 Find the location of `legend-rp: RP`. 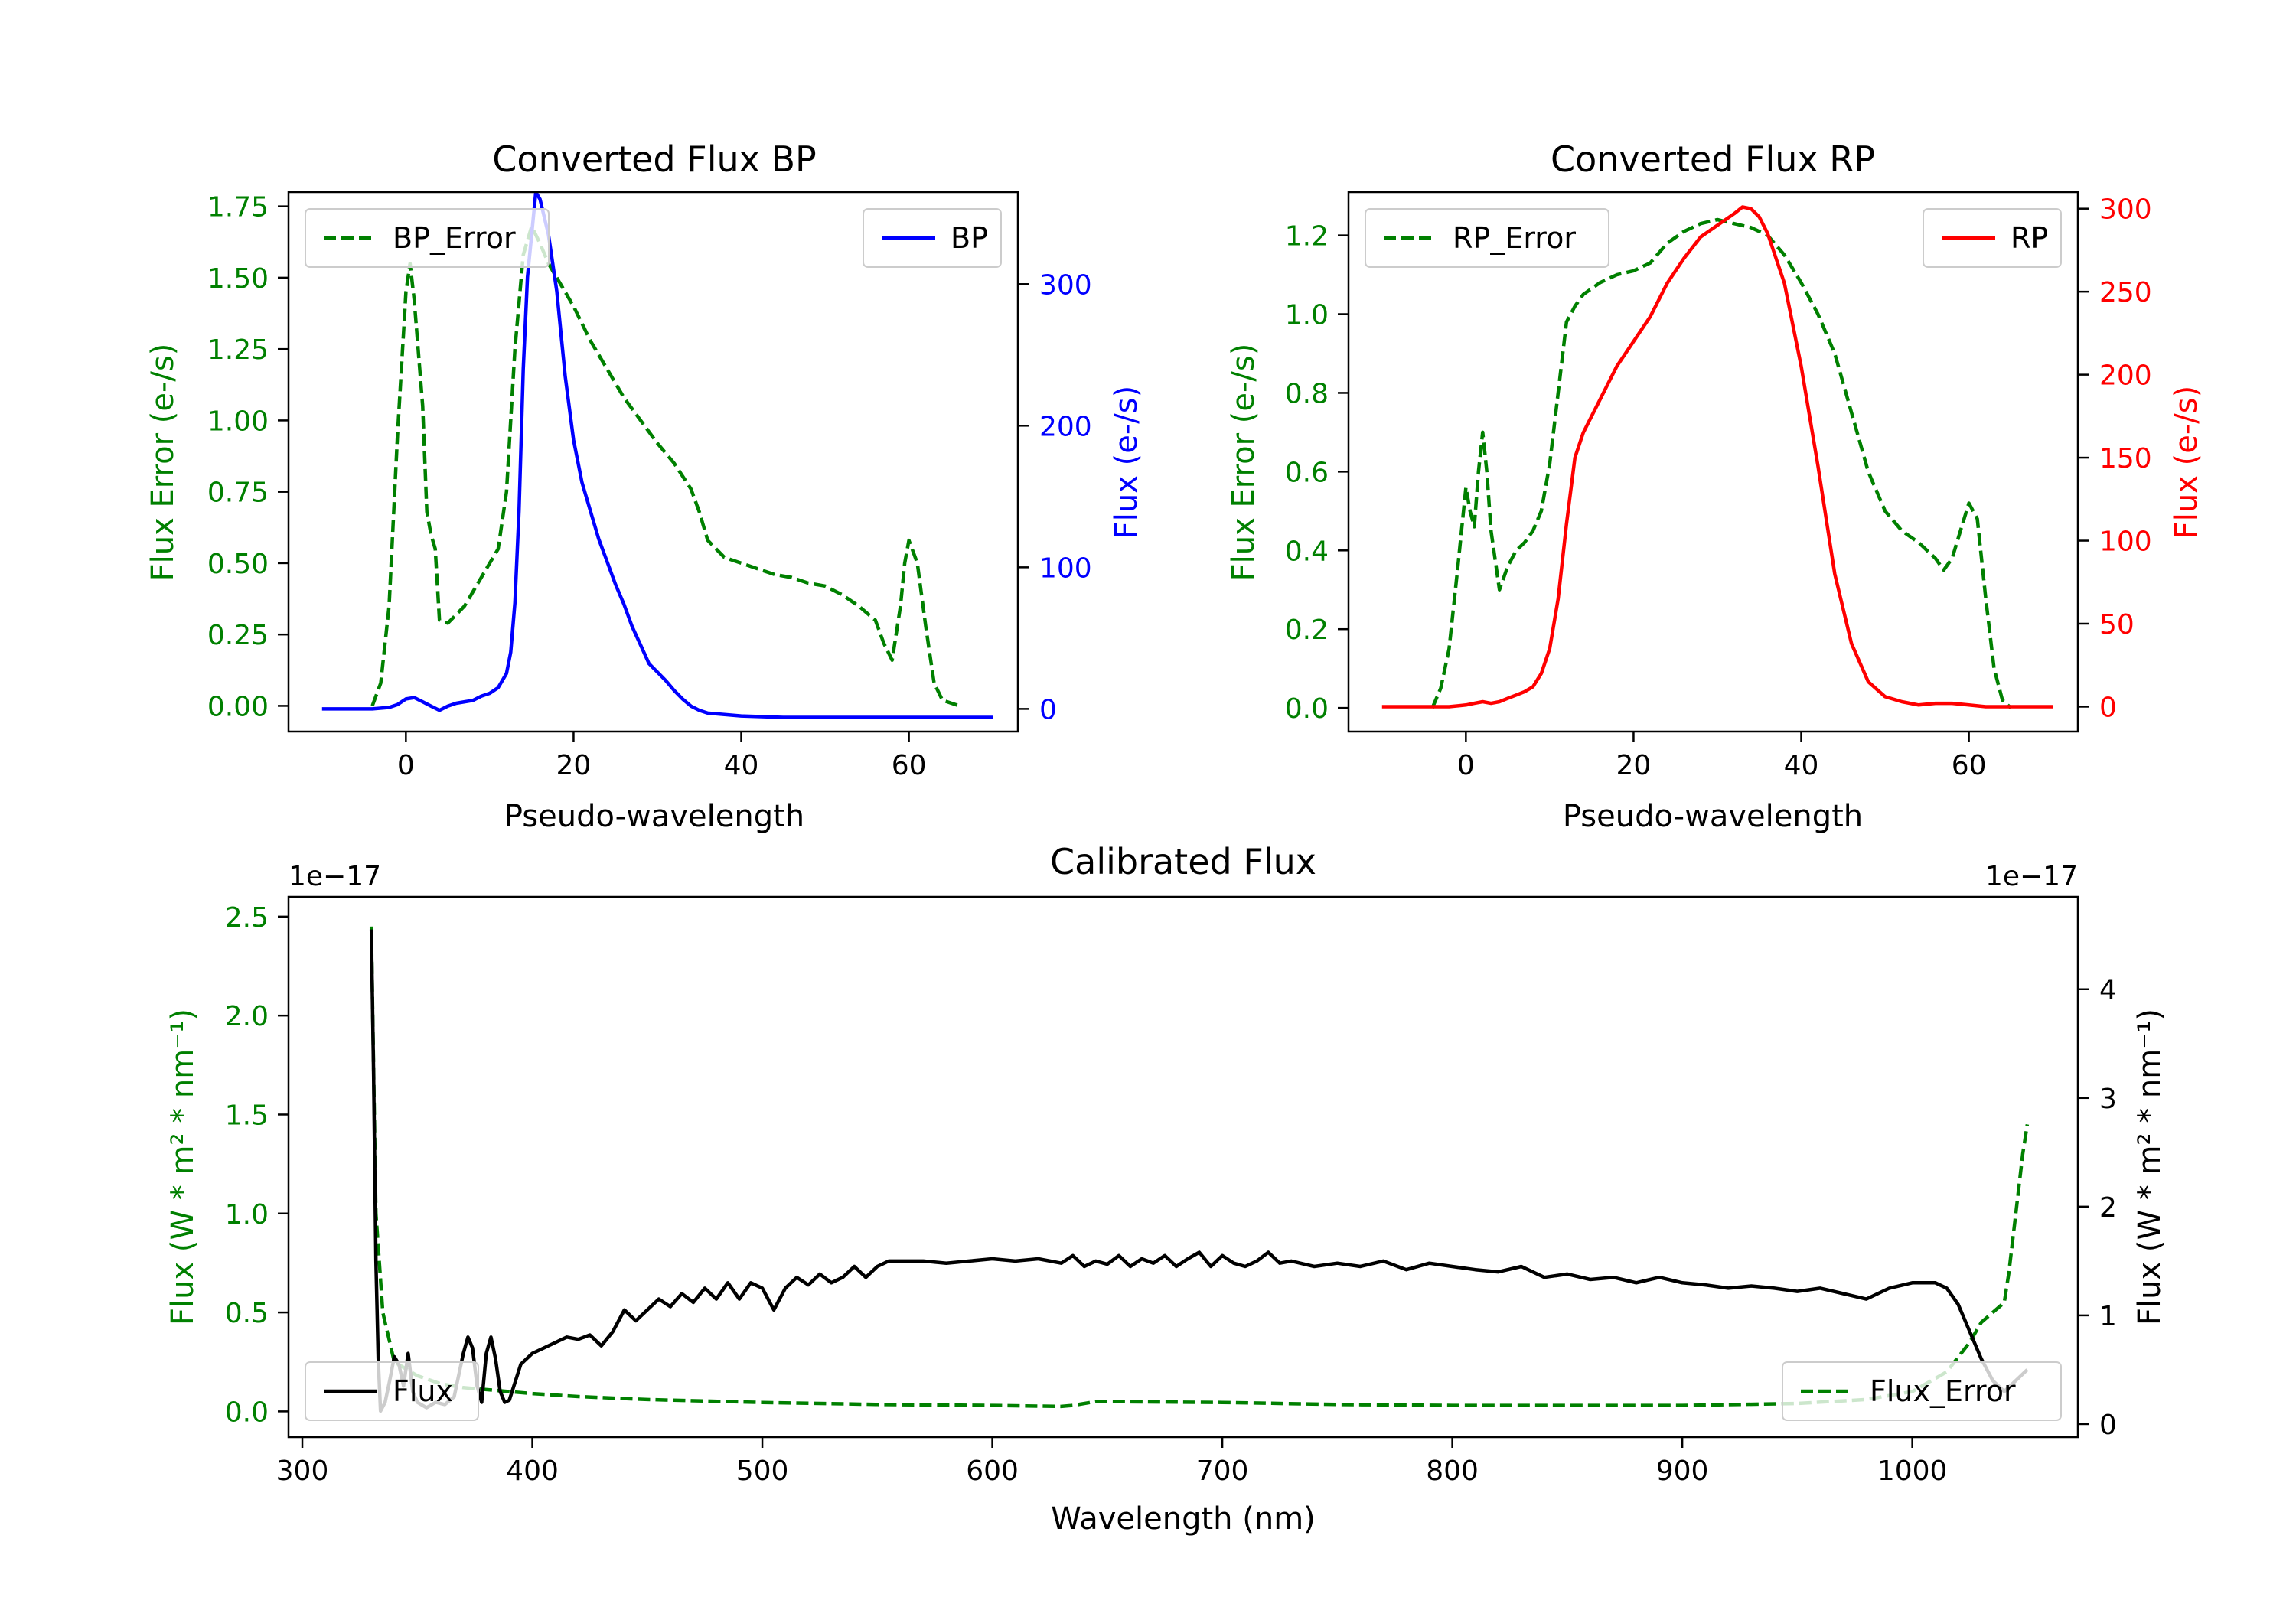

legend-rp: RP is located at coordinates (1992, 238).